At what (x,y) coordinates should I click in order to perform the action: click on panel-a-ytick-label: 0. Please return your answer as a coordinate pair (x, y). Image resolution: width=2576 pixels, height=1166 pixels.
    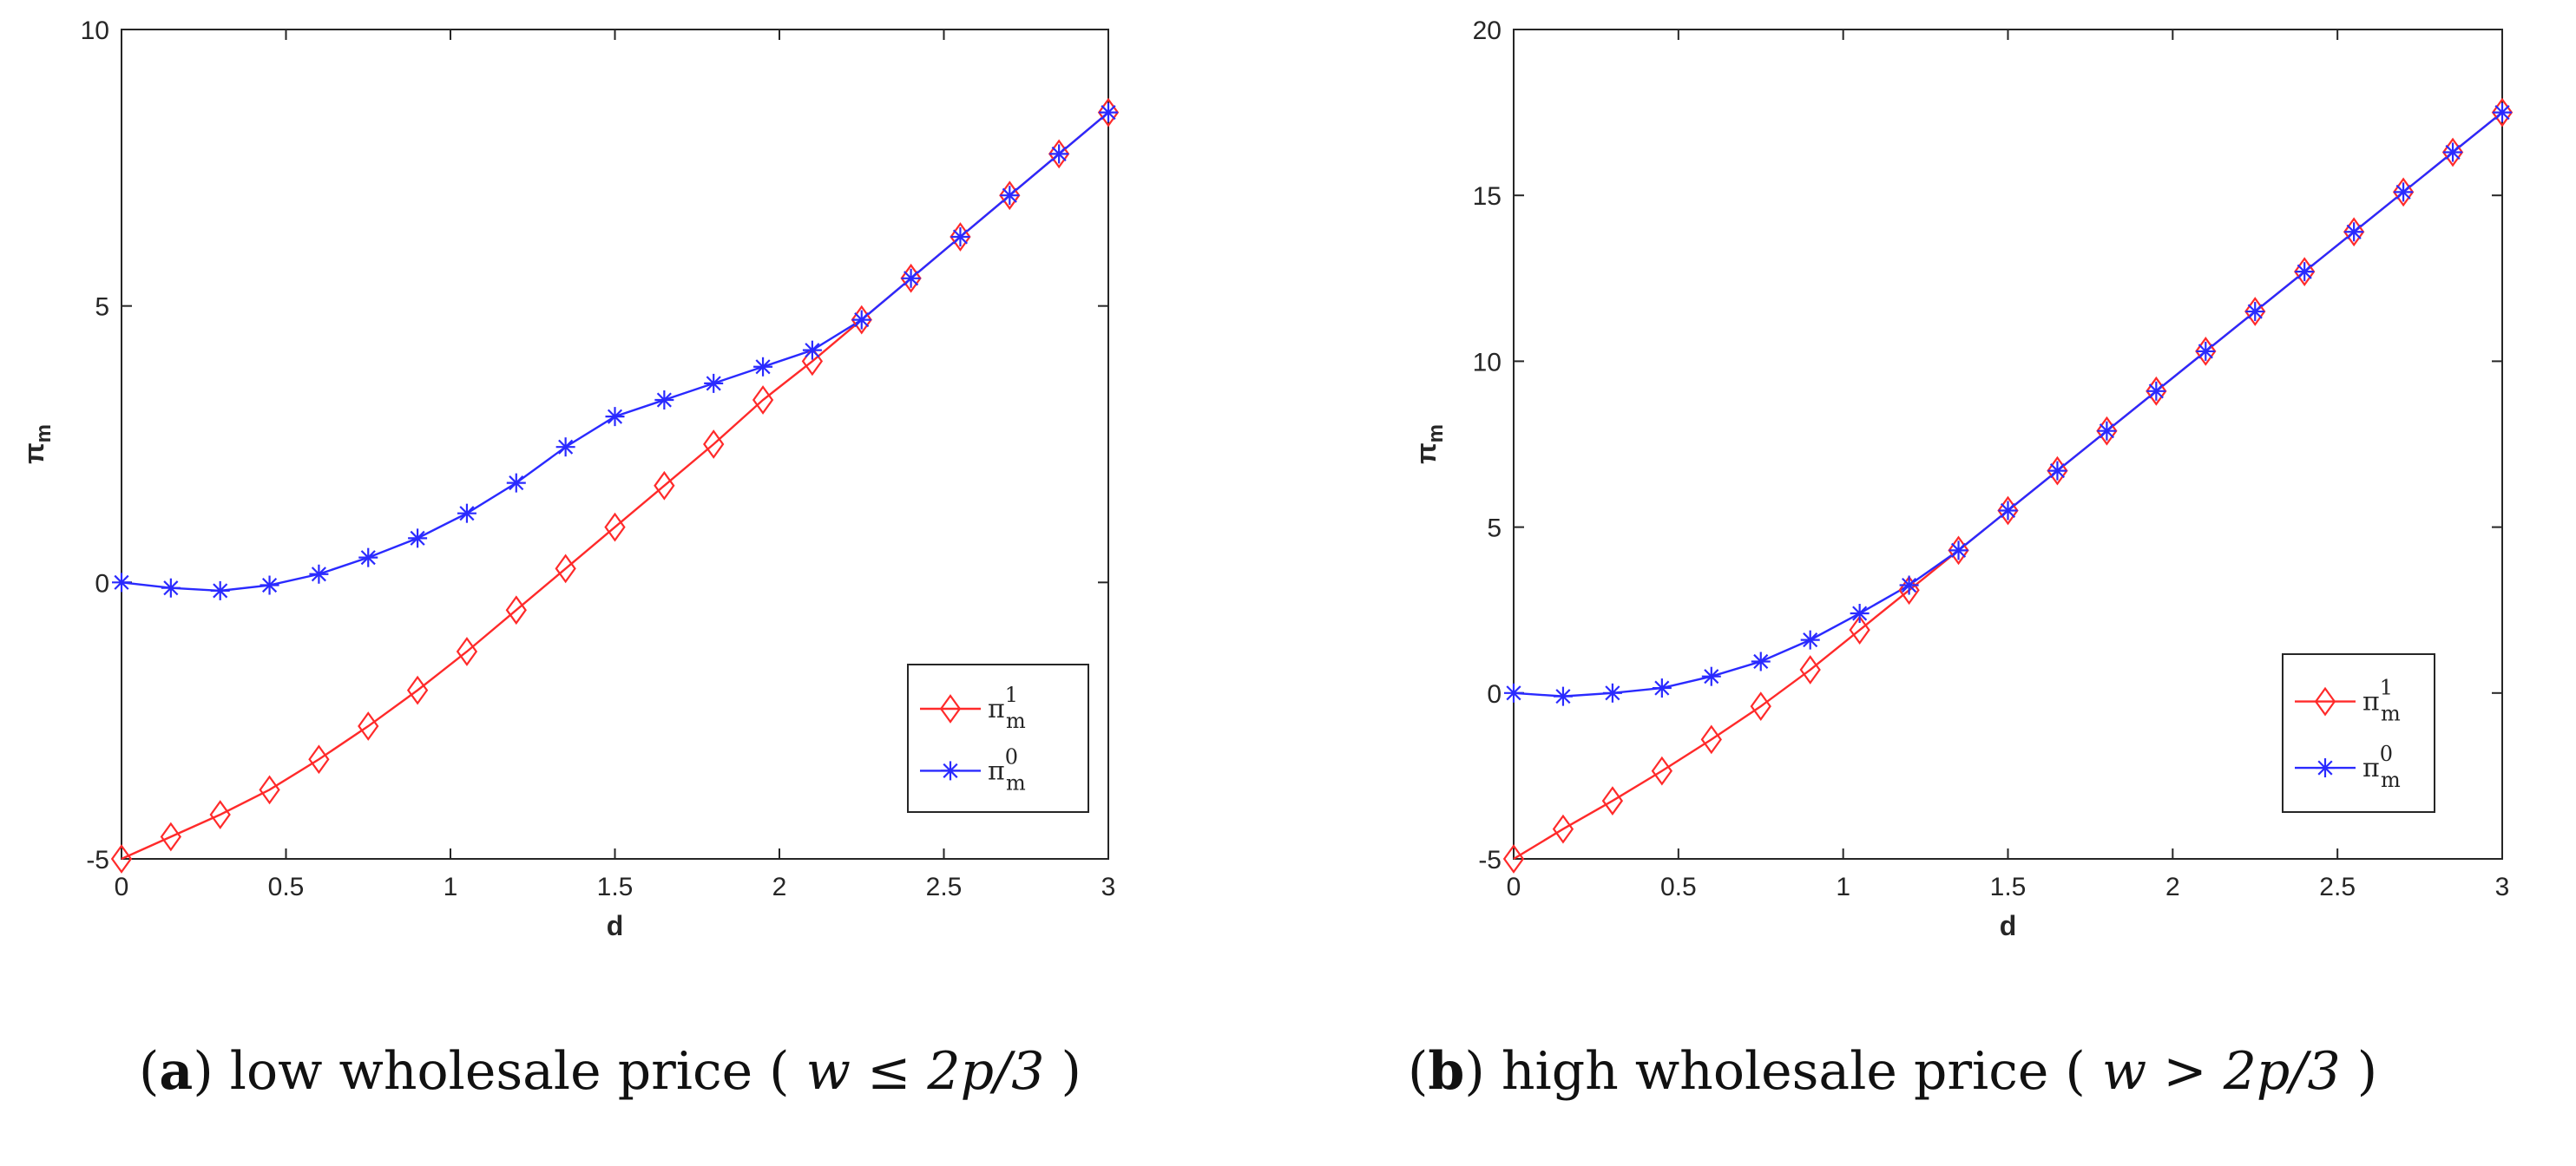
    Looking at the image, I should click on (102, 584).